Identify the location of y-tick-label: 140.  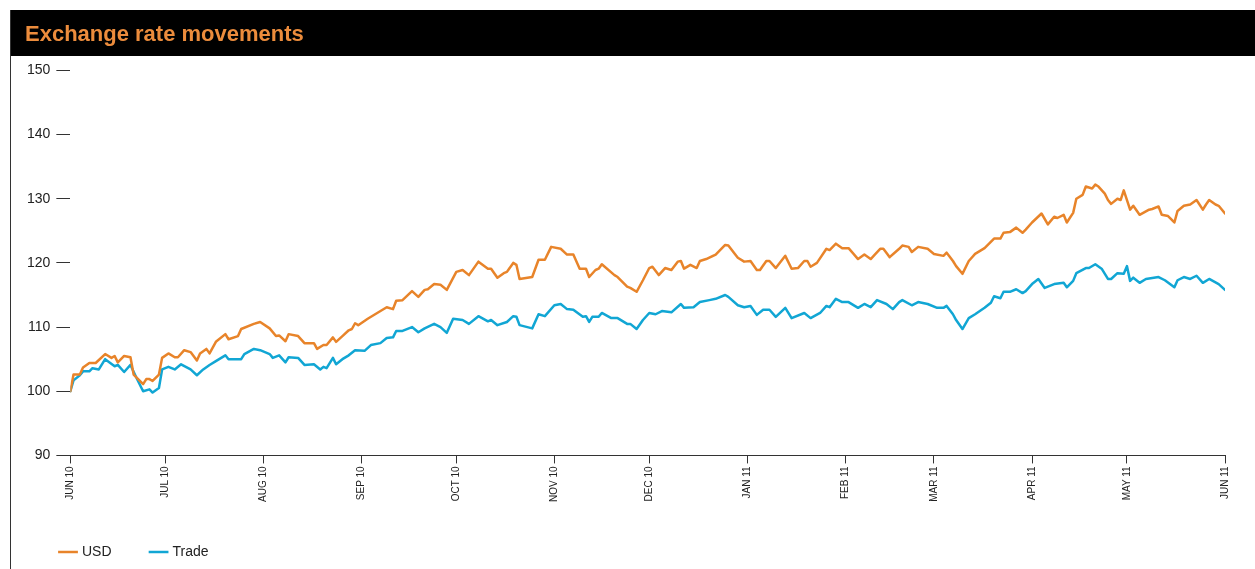
(39, 133).